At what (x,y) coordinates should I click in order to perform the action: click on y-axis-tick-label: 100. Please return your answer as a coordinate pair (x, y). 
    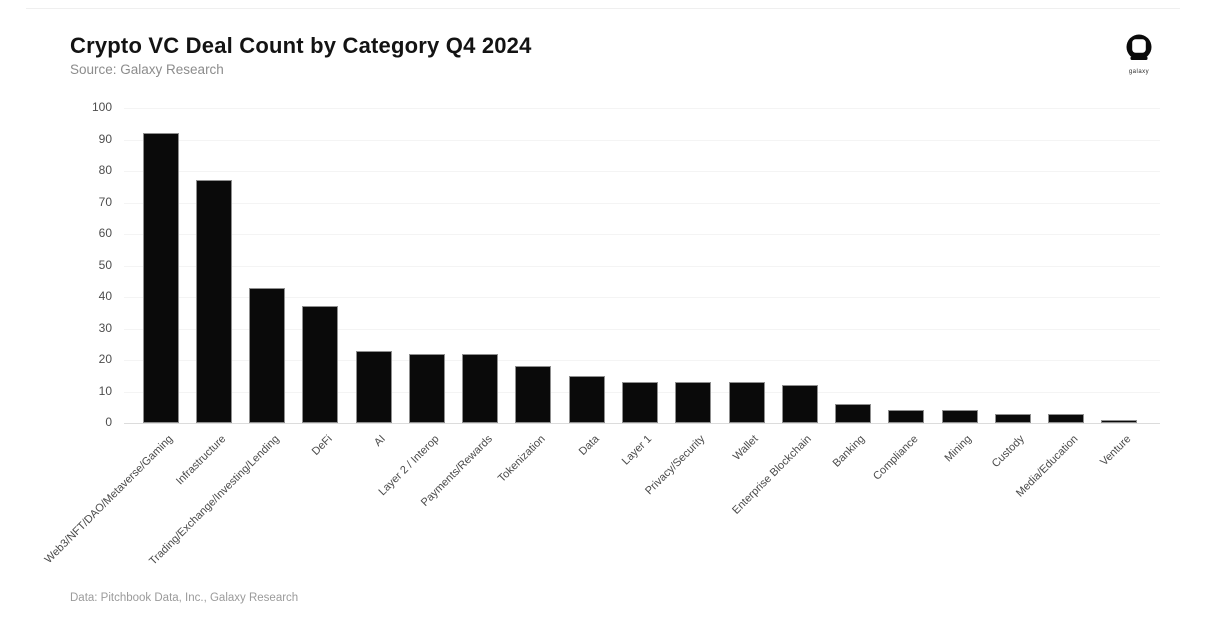
    Looking at the image, I should click on (101, 107).